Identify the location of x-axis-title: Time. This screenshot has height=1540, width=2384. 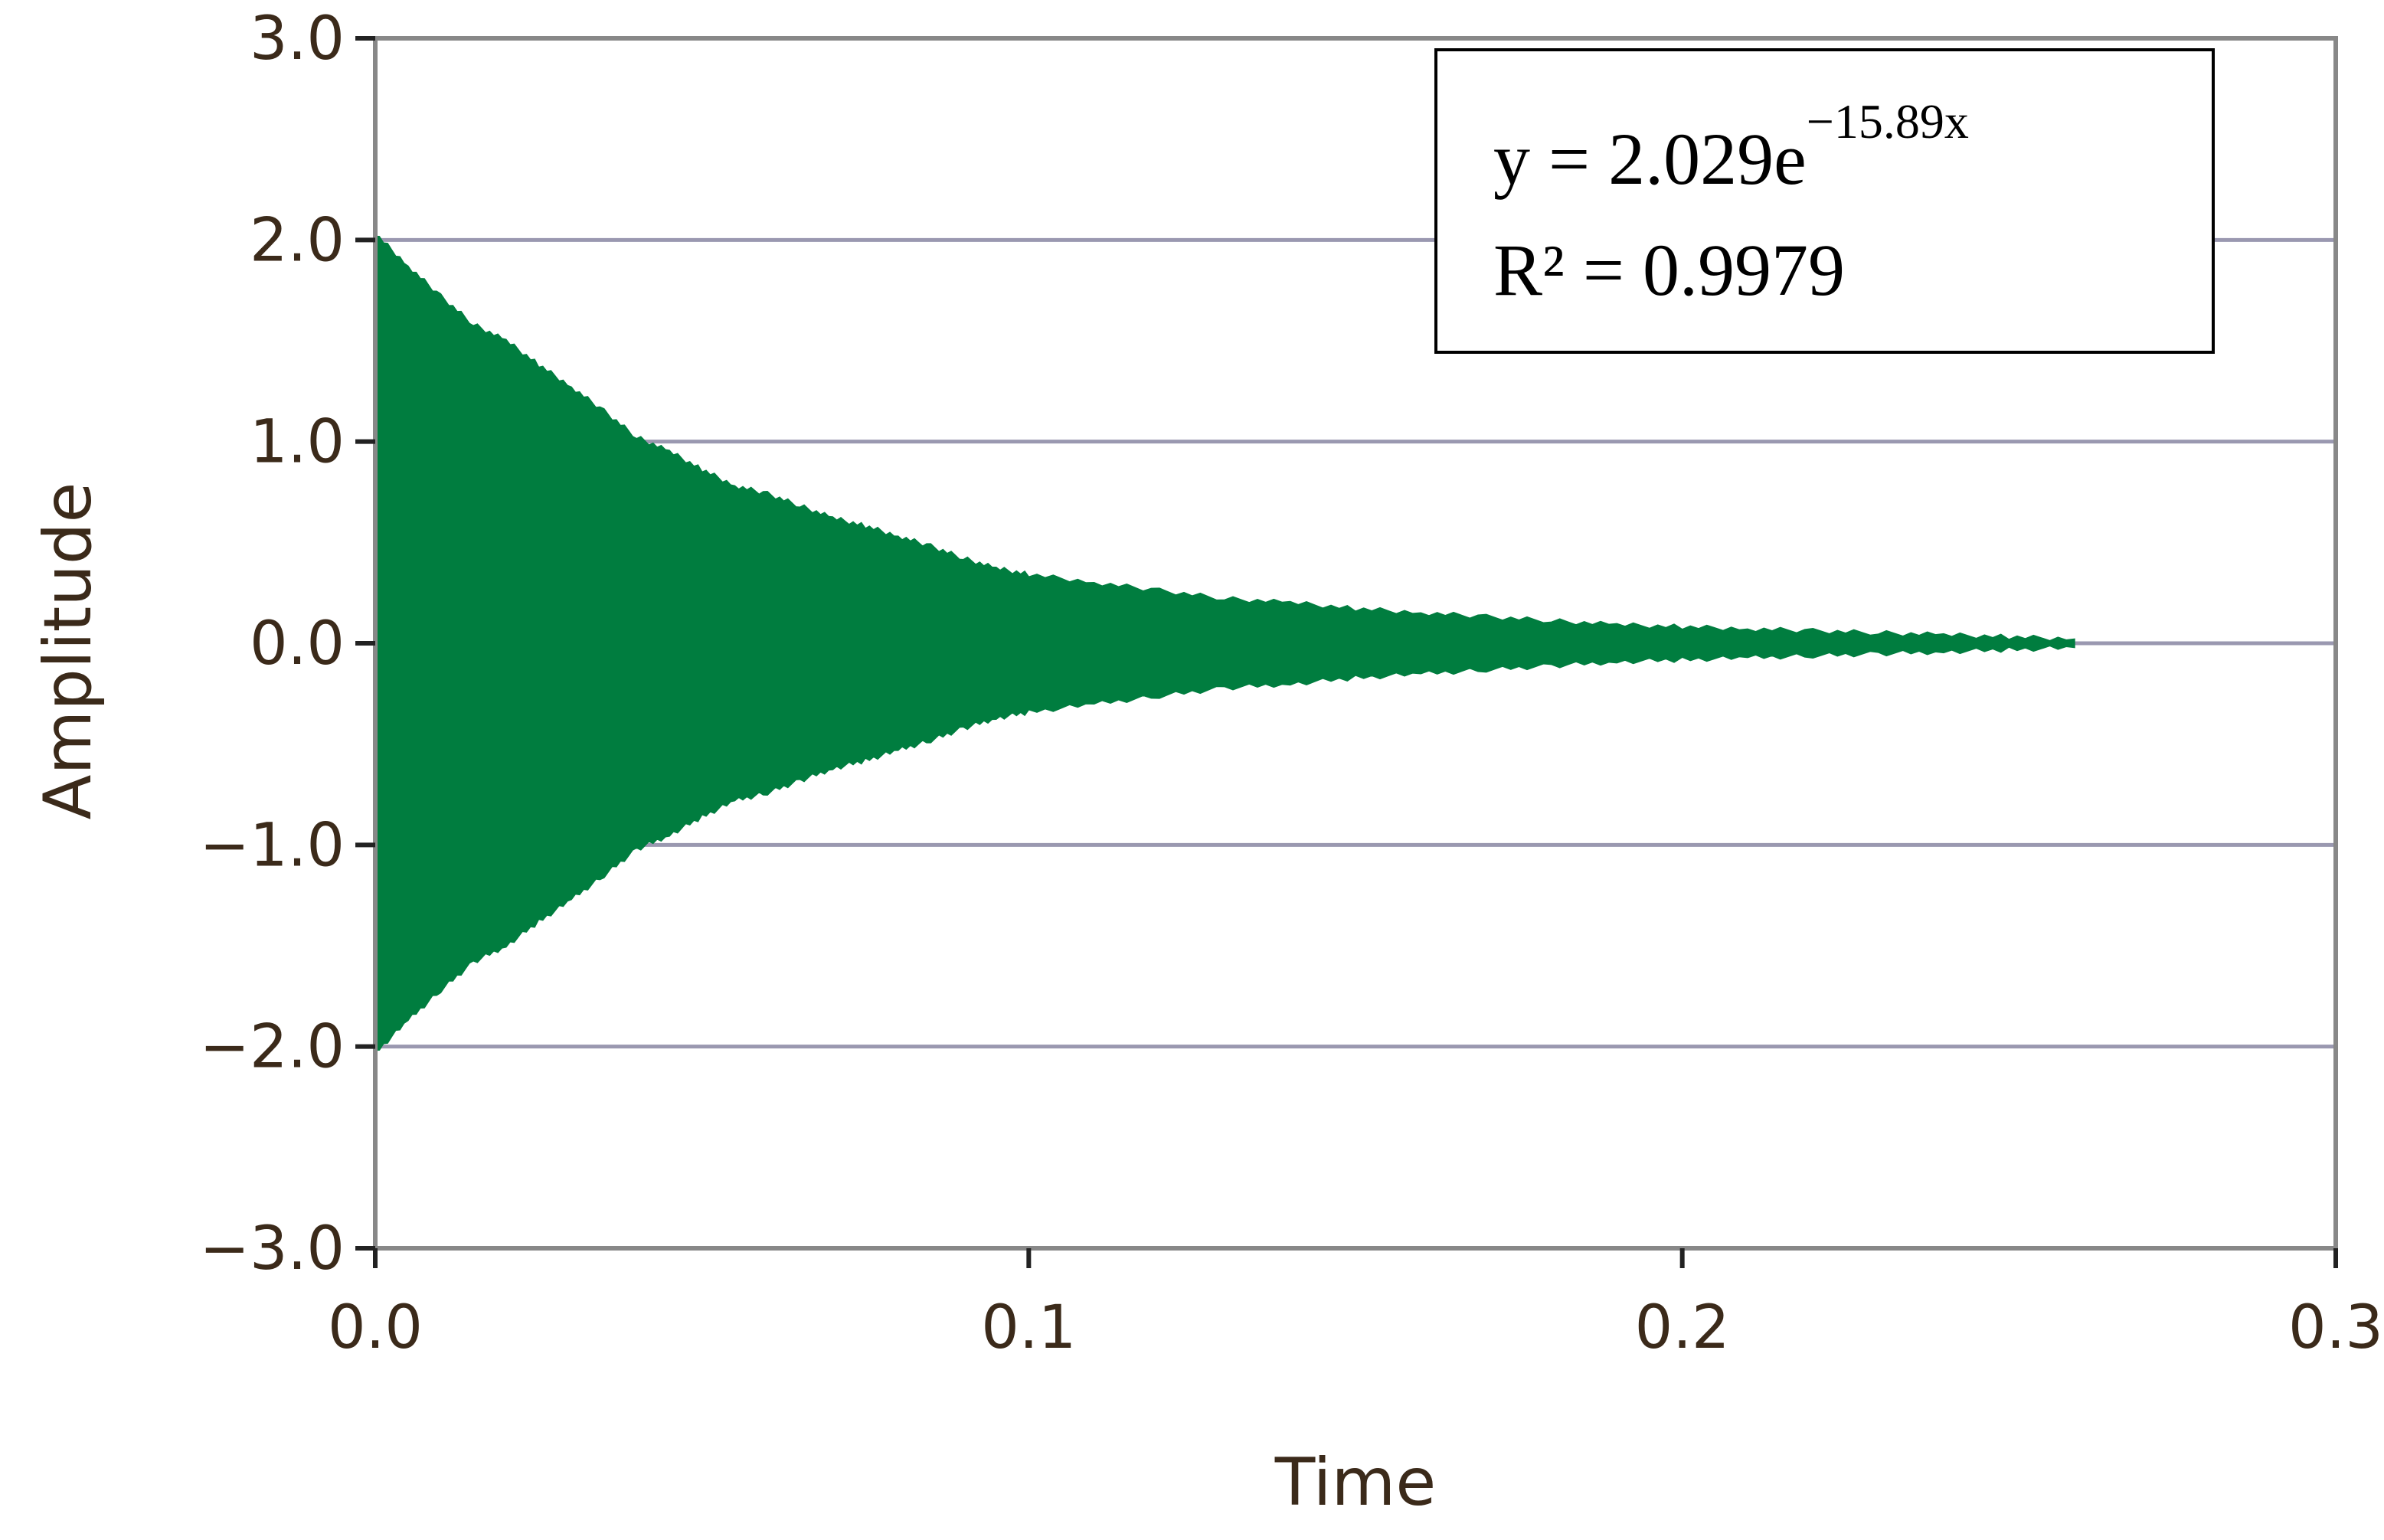
(1355, 1482).